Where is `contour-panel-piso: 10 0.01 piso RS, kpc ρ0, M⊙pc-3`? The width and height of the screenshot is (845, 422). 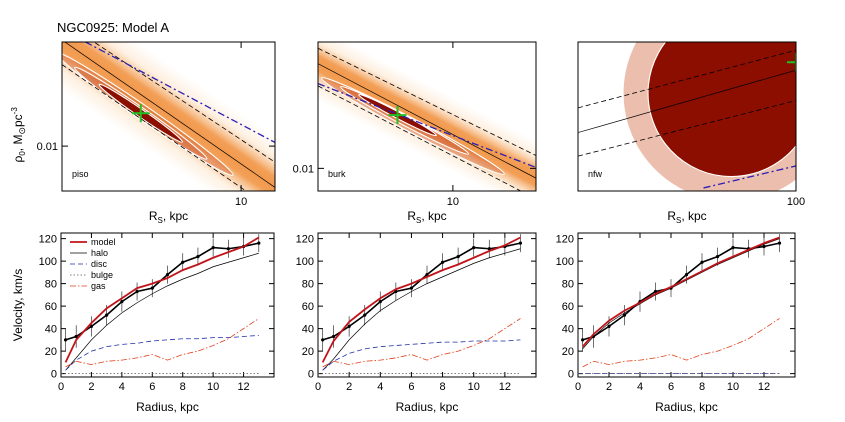 contour-panel-piso: 10 0.01 piso RS, kpc ρ0, M⊙pc-3 is located at coordinates (143, 133).